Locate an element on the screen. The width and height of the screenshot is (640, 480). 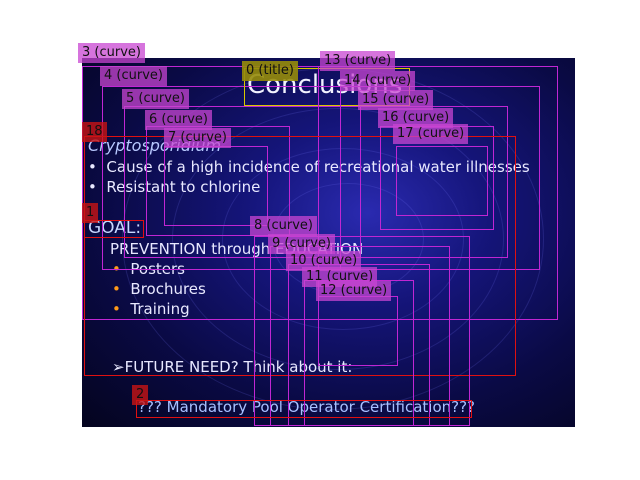
annotation-label: 0 (title) is located at coordinates (270, 71).